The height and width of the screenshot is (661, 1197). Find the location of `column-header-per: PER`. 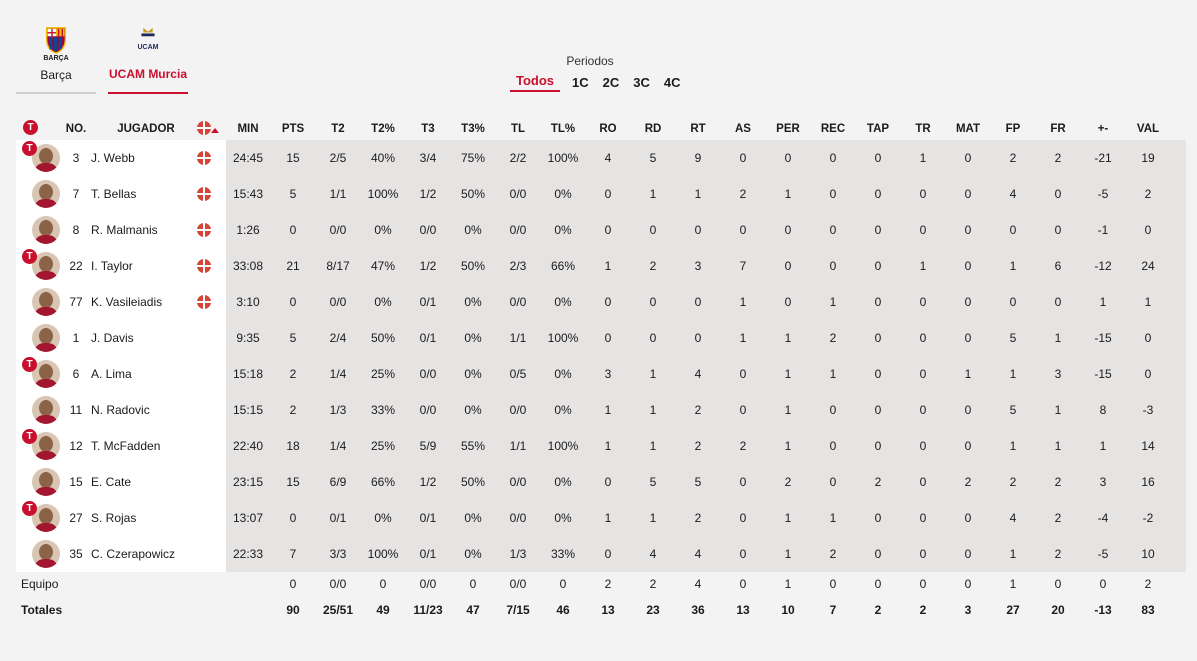

column-header-per: PER is located at coordinates (788, 129).